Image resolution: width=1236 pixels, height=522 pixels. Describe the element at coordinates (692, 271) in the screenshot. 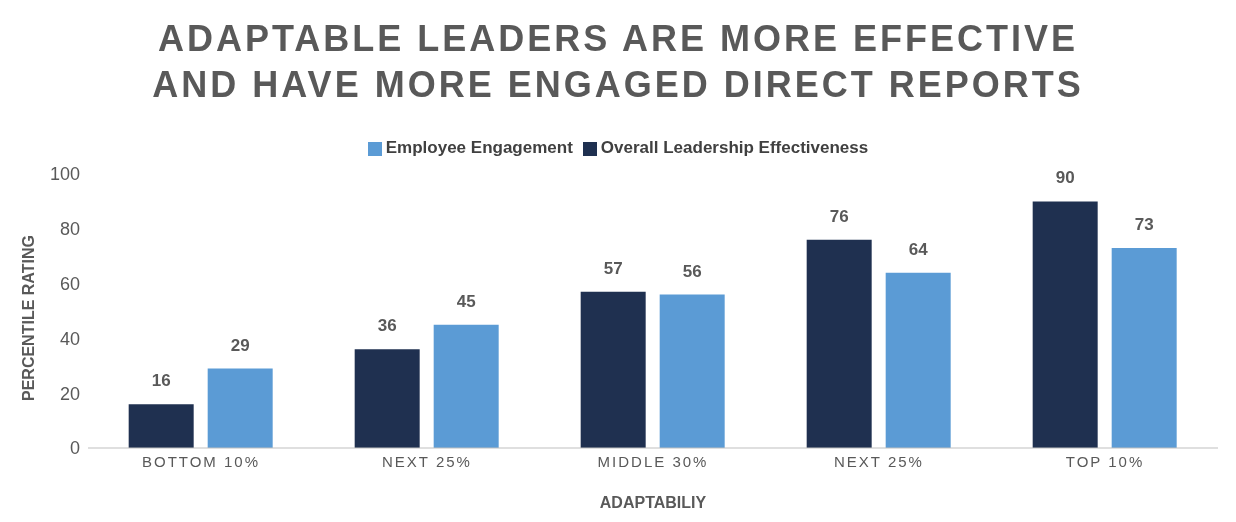

I see `data-label: 56` at that location.